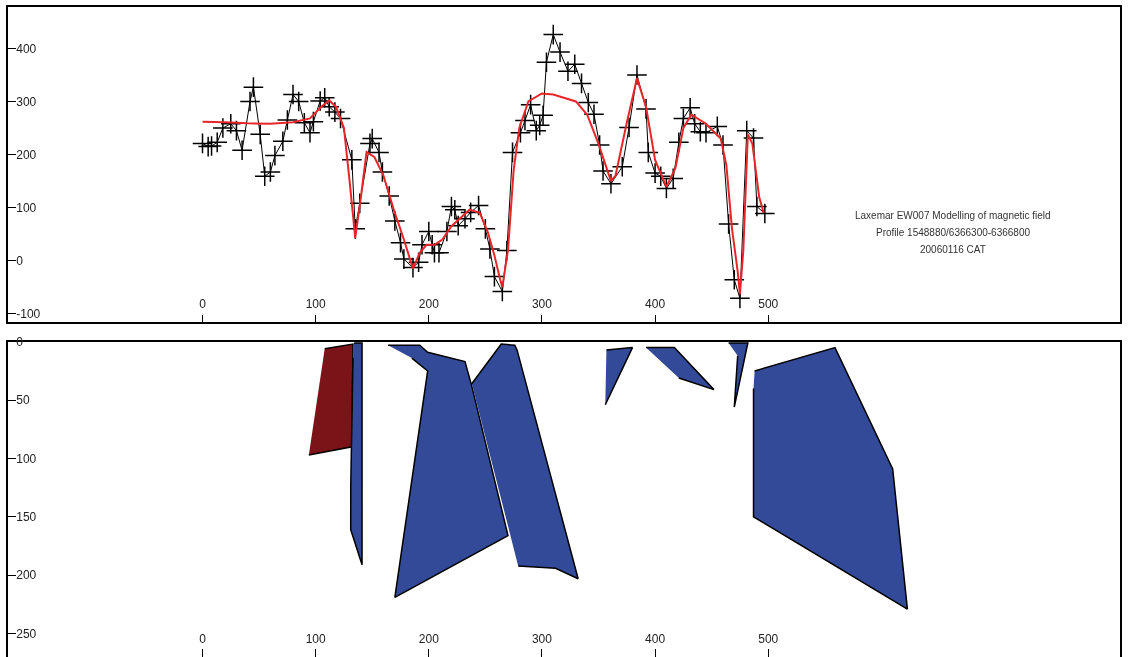 The image size is (1128, 657). What do you see at coordinates (28, 313) in the screenshot?
I see `y-tick-label: -100` at bounding box center [28, 313].